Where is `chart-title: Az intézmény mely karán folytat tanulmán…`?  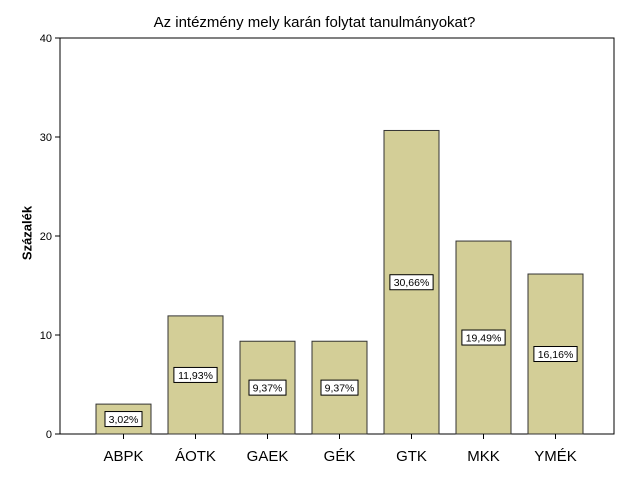 chart-title: Az intézmény mely karán folytat tanulmán… is located at coordinates (314, 22).